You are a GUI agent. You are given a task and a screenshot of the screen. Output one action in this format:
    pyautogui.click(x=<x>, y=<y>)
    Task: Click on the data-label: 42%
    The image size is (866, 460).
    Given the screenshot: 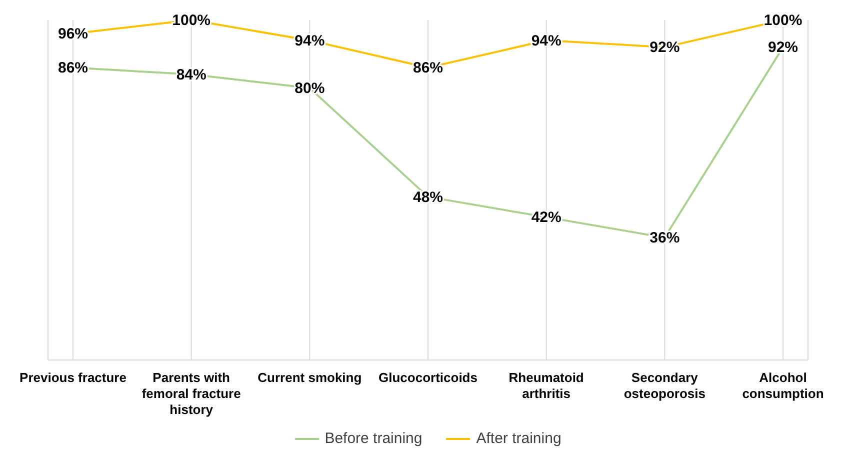 What is the action you would take?
    pyautogui.click(x=546, y=217)
    